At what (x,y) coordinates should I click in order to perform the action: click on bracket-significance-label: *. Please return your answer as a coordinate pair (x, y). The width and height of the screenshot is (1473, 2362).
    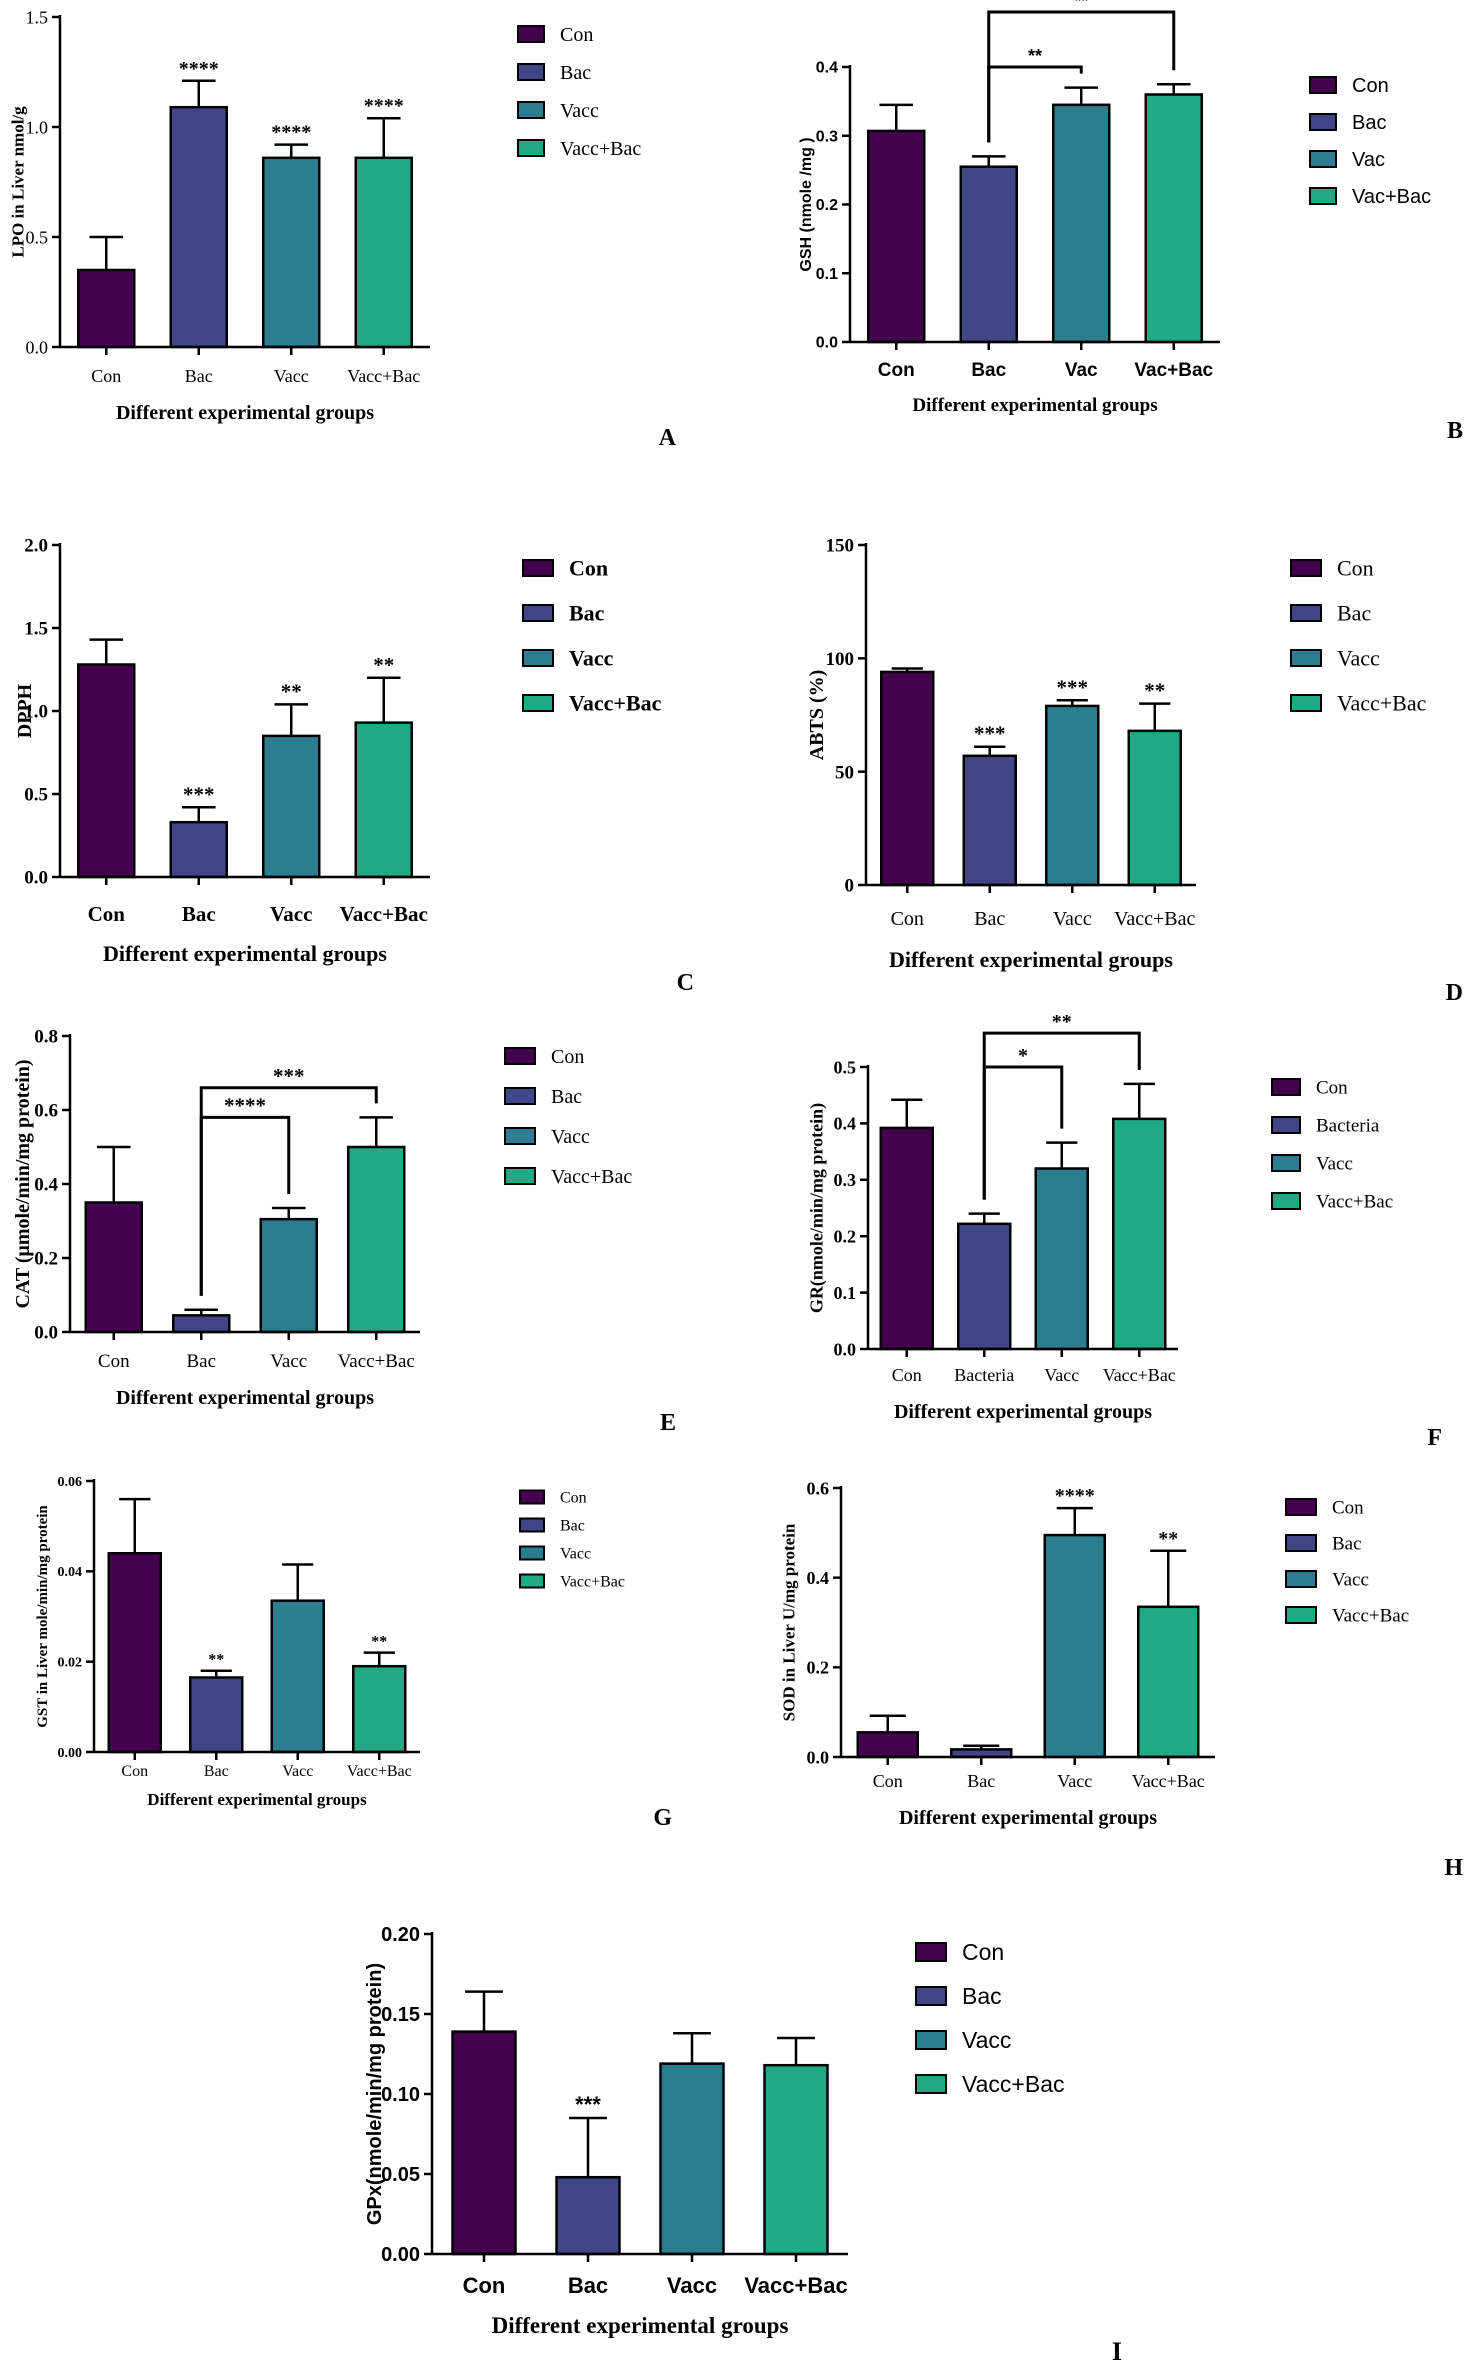
    Looking at the image, I should click on (1023, 1056).